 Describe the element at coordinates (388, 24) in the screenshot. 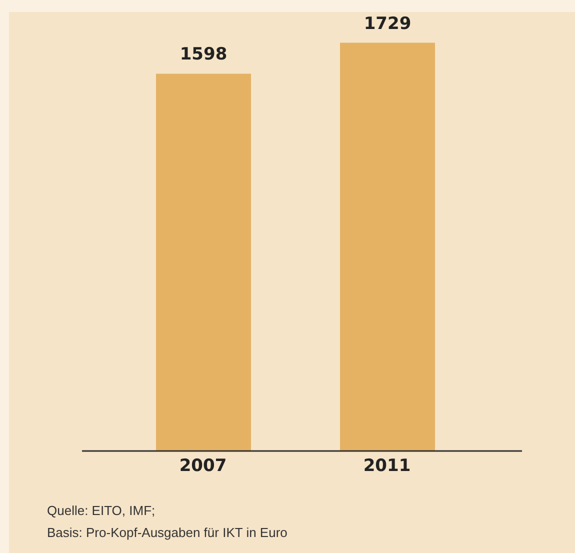

I see `data-label: 1729` at that location.